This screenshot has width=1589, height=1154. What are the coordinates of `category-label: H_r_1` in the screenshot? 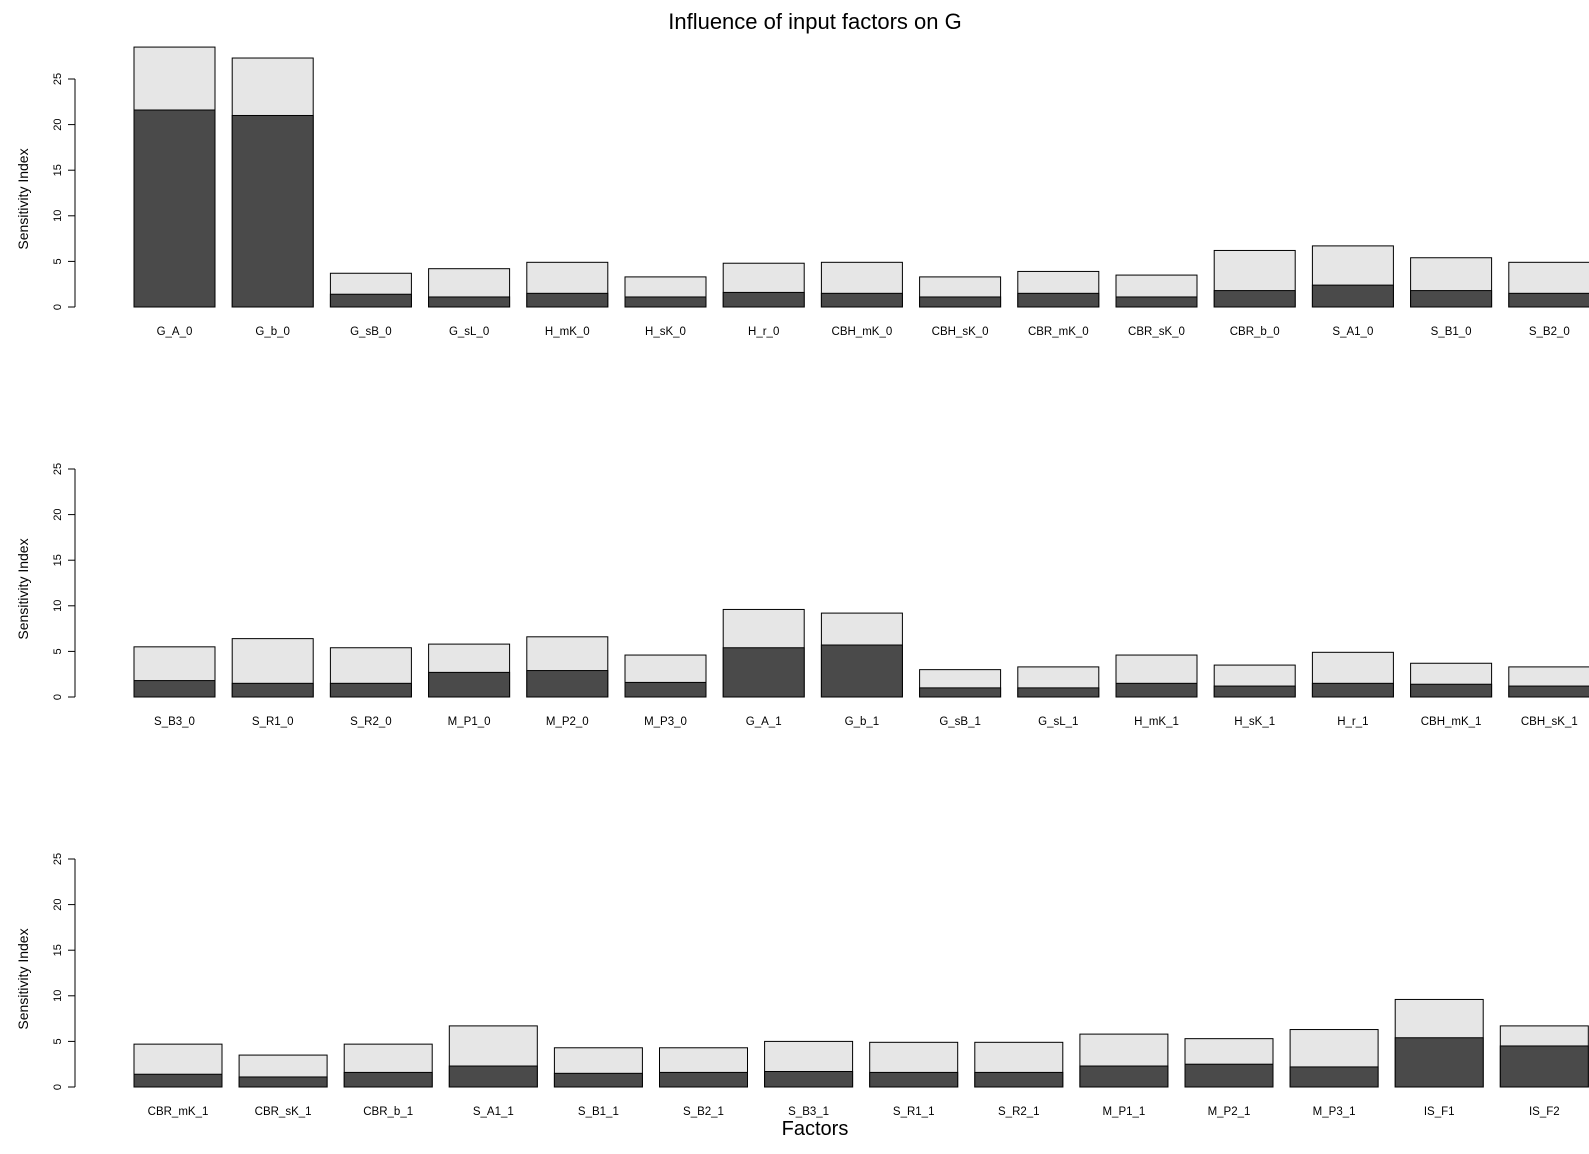 It's located at (1352, 722).